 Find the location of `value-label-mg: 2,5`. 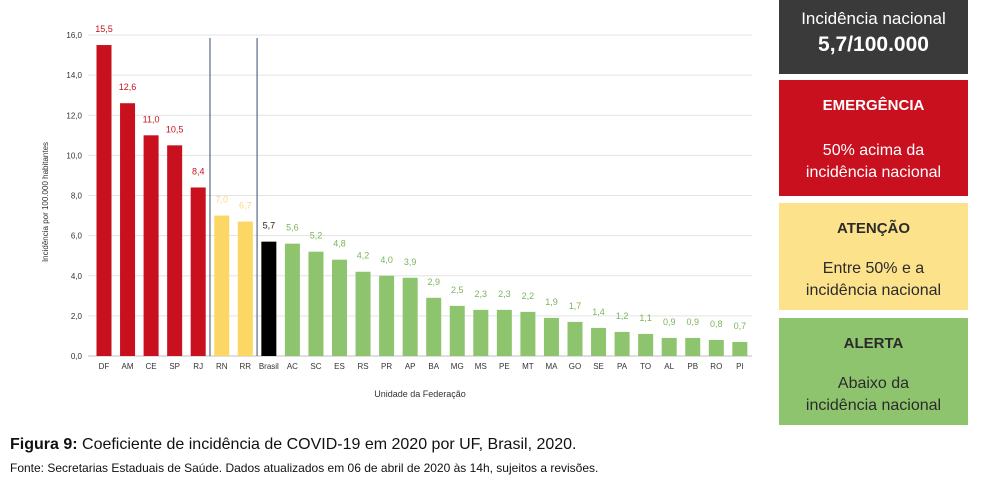

value-label-mg: 2,5 is located at coordinates (457, 290).